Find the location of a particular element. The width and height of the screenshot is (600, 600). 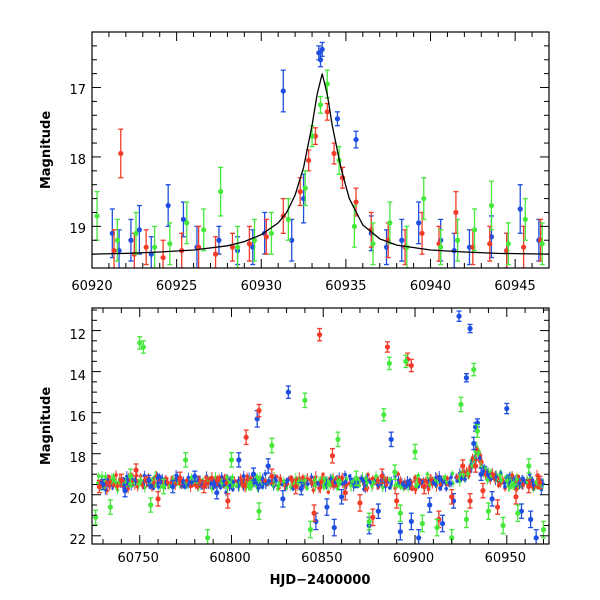

bottom-y-tick-label: 20 is located at coordinates (77, 499).